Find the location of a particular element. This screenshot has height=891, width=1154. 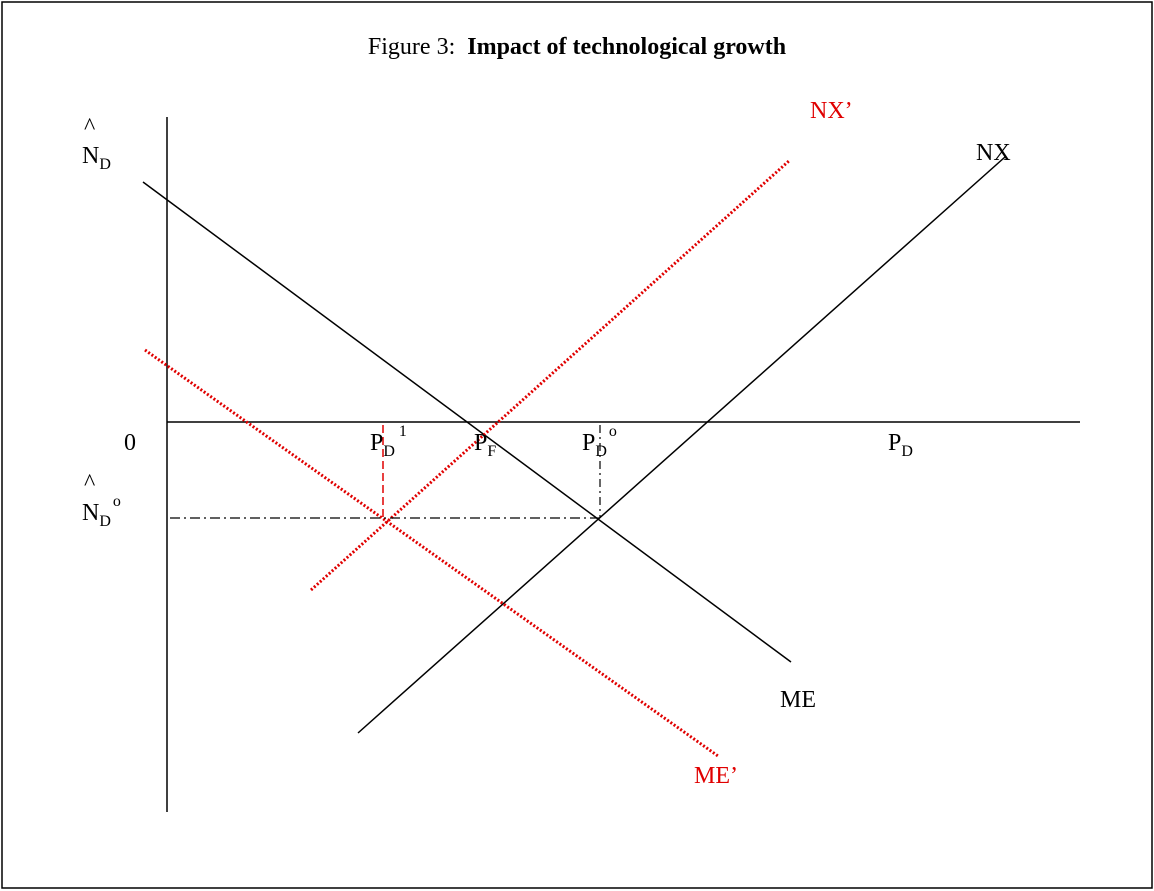

figure-title: Figure 3: Impact of technological growth is located at coordinates (577, 47).